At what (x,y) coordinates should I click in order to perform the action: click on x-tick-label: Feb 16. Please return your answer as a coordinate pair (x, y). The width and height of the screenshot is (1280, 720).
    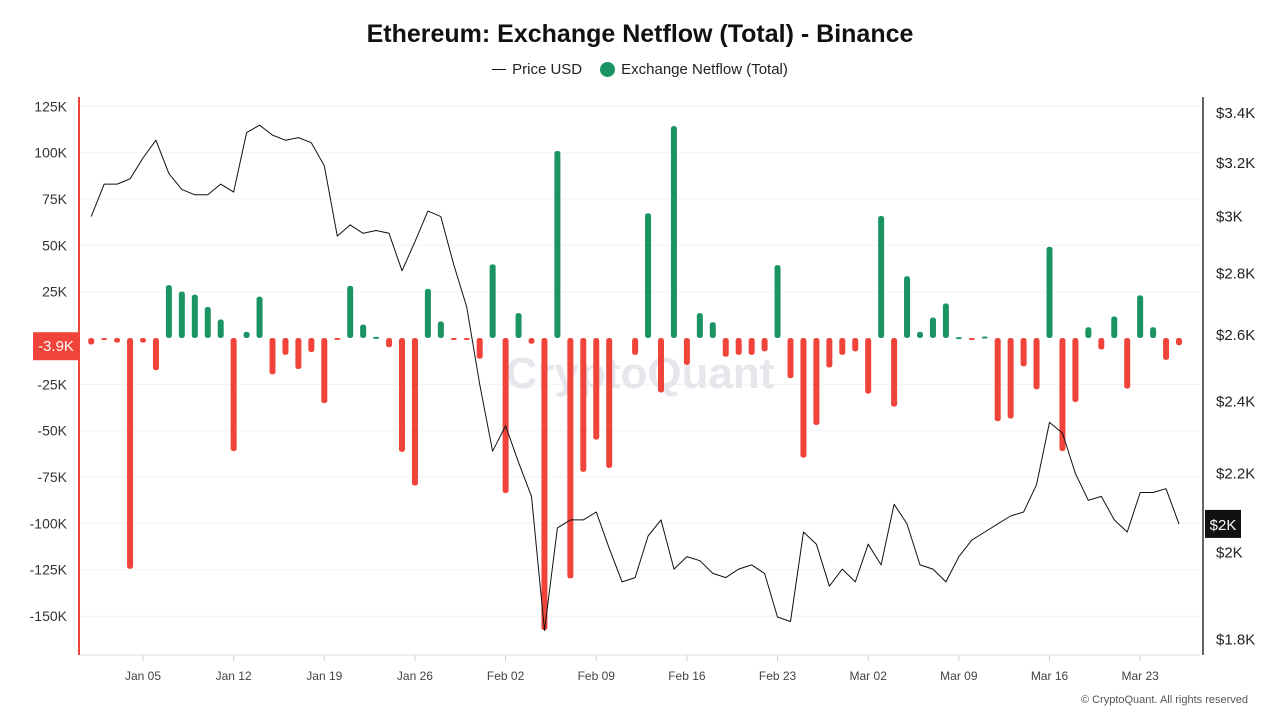
    Looking at the image, I should click on (687, 676).